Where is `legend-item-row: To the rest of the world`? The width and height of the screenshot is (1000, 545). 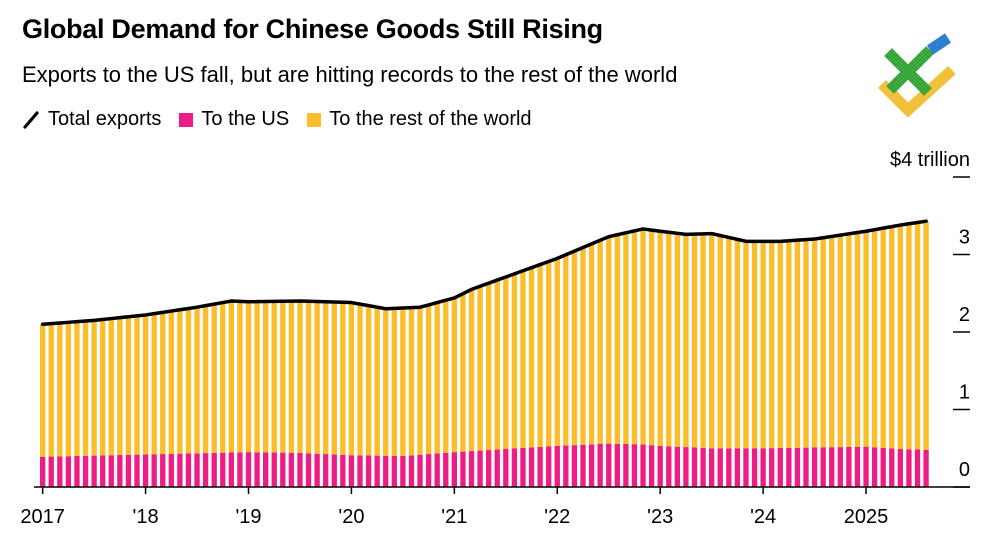 legend-item-row: To the rest of the world is located at coordinates (419, 119).